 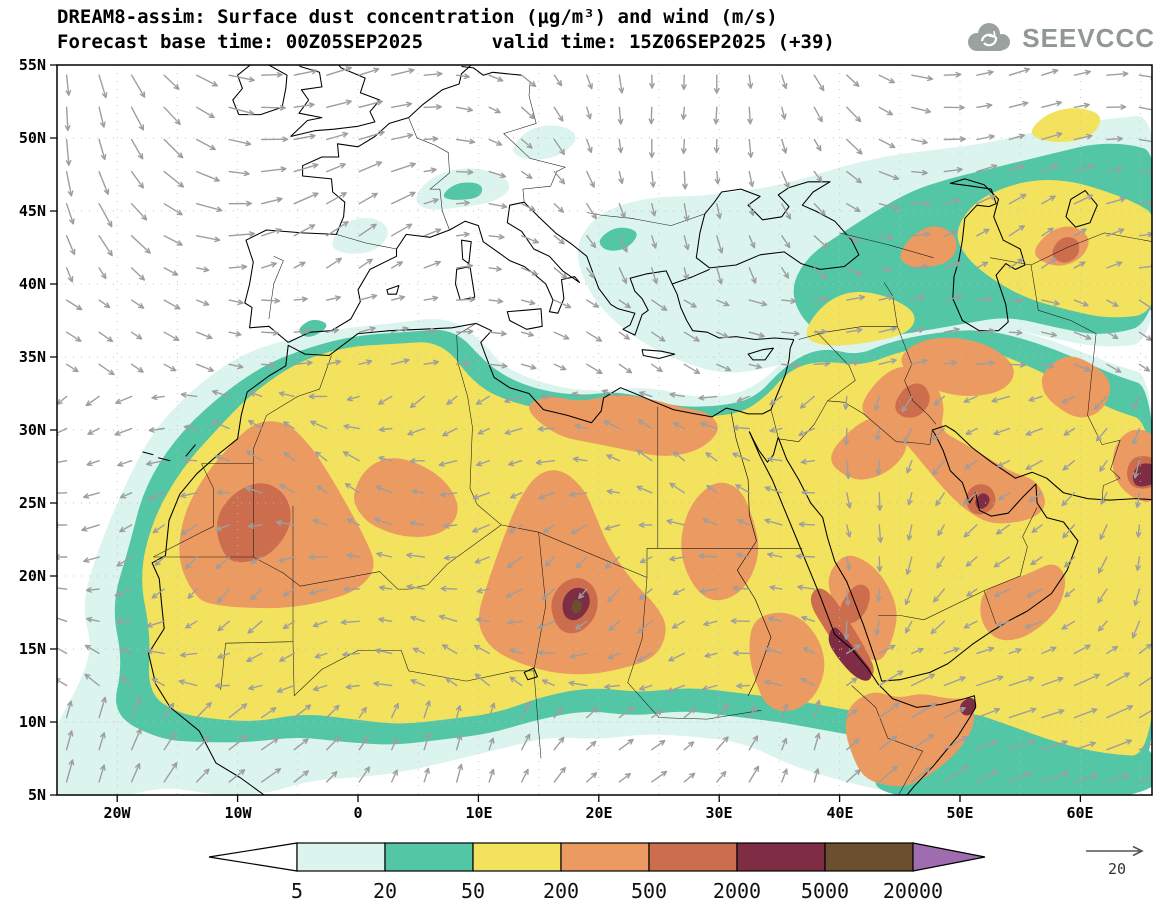 What do you see at coordinates (32, 576) in the screenshot?
I see `lat-label: 20N` at bounding box center [32, 576].